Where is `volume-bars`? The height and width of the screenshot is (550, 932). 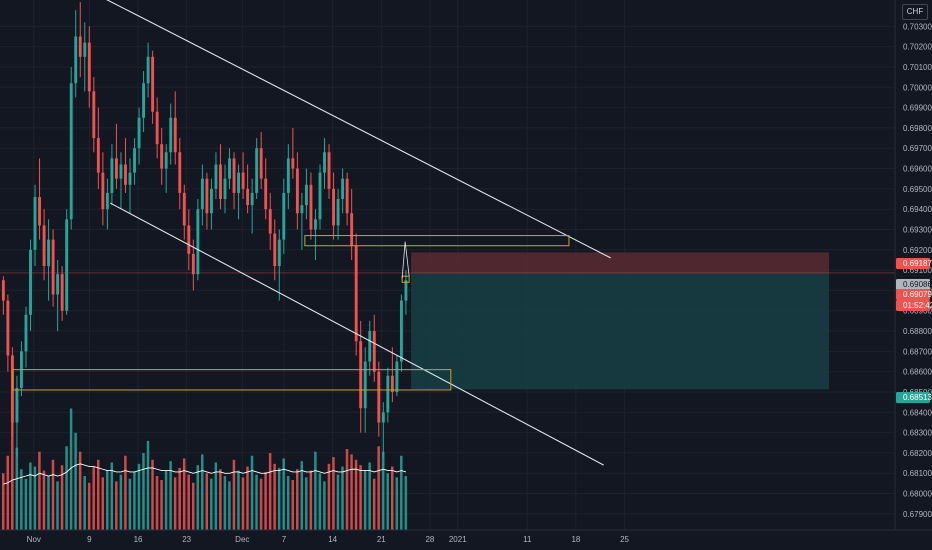
volume-bars is located at coordinates (205, 469).